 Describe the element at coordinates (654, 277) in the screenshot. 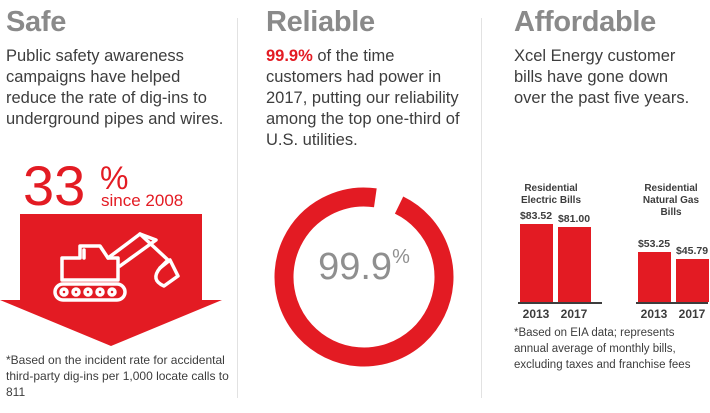

I see `bar-2013-gas` at that location.